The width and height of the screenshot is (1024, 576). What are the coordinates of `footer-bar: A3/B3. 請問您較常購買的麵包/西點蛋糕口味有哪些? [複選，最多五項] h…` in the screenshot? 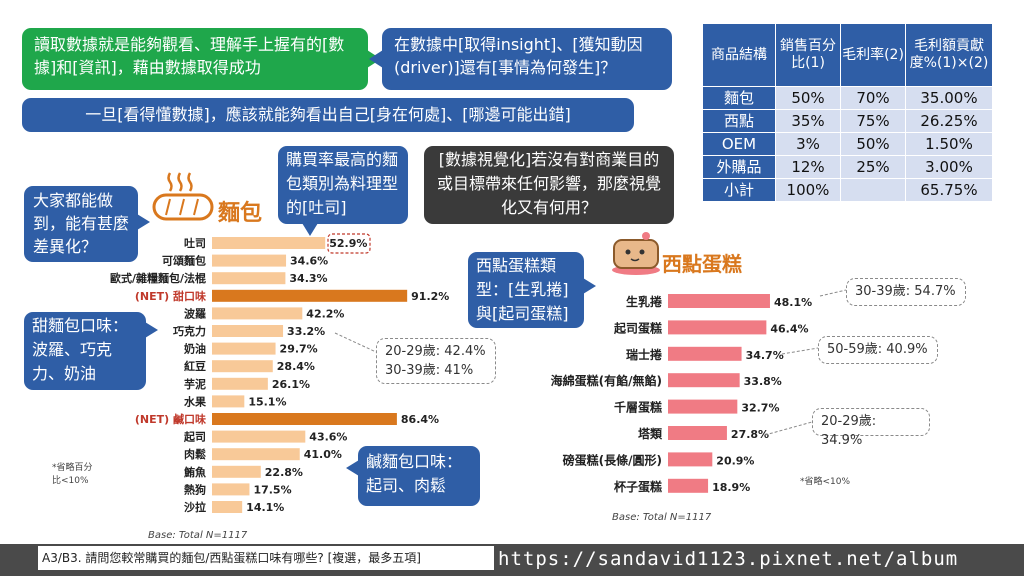 It's located at (512, 560).